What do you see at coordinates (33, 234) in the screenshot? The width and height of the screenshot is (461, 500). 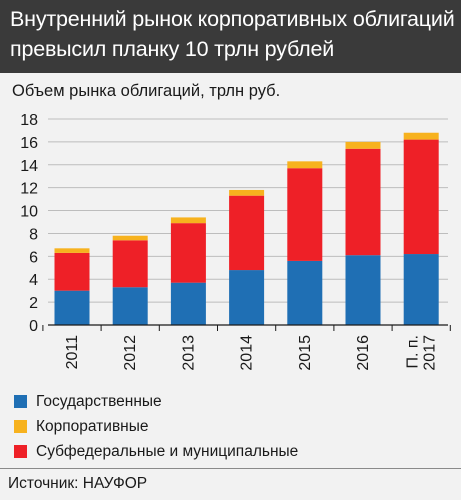 I see `y-tick-label: 8` at bounding box center [33, 234].